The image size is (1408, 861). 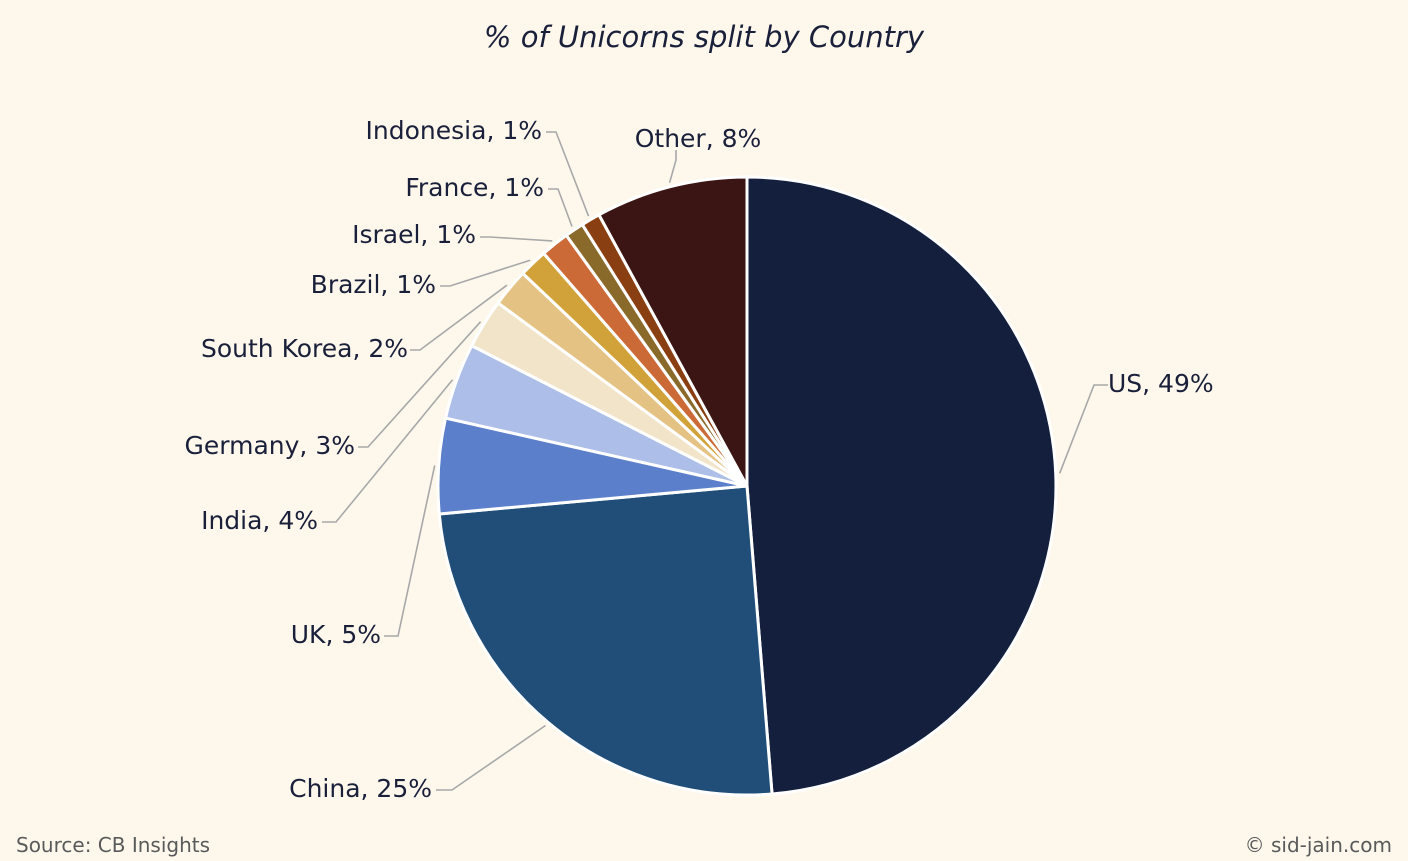 What do you see at coordinates (113, 845) in the screenshot?
I see `source-note: Source: CB Insights` at bounding box center [113, 845].